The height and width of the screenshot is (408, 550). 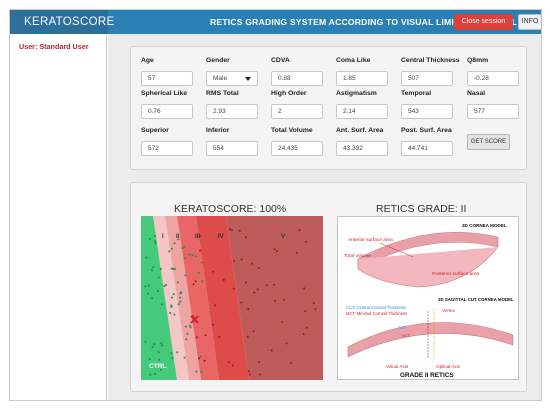 I want to click on zone-label-iii: III, so click(x=197, y=237).